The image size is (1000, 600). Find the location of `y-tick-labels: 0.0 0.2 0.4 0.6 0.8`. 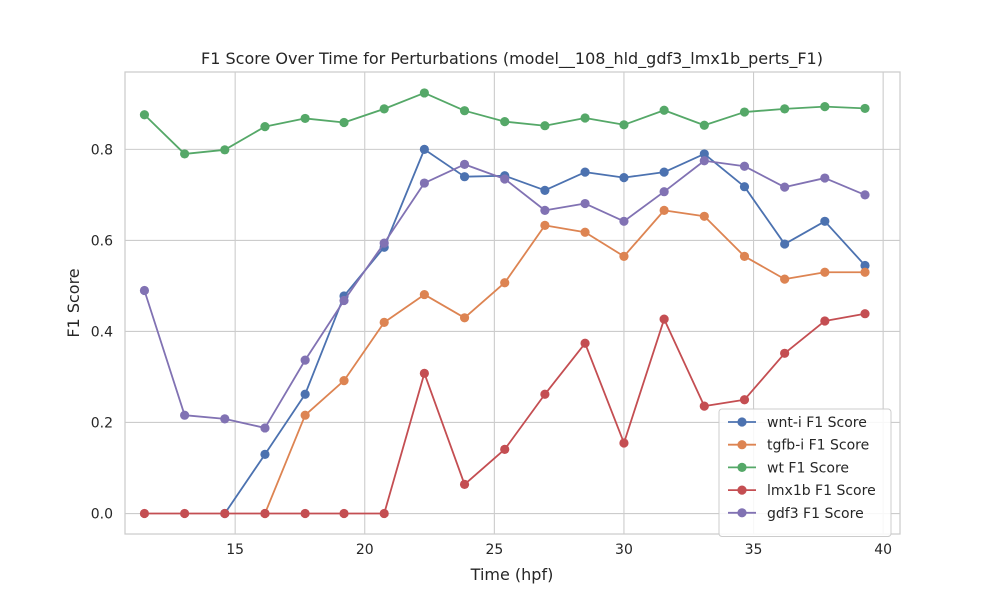

y-tick-labels: 0.0 0.2 0.4 0.6 0.8 is located at coordinates (102, 332).